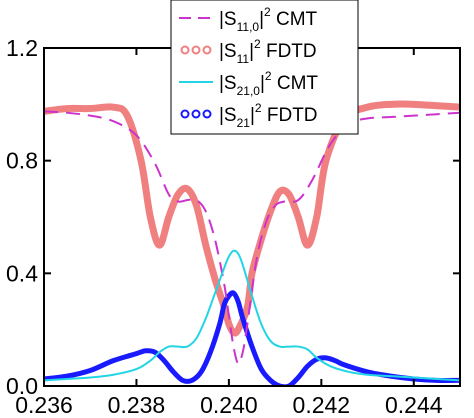 The width and height of the screenshot is (474, 418). I want to click on legend-label-sub: 11,0, so click(248, 27).